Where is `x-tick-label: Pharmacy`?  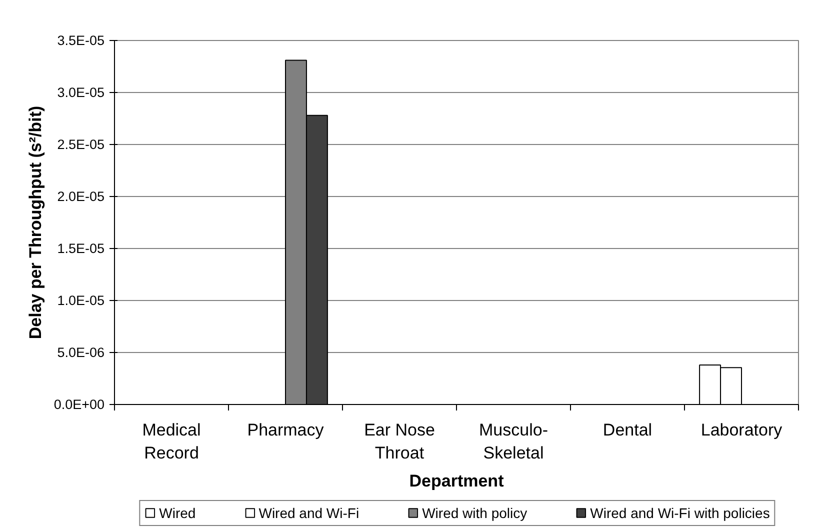
x-tick-label: Pharmacy is located at coordinates (285, 430).